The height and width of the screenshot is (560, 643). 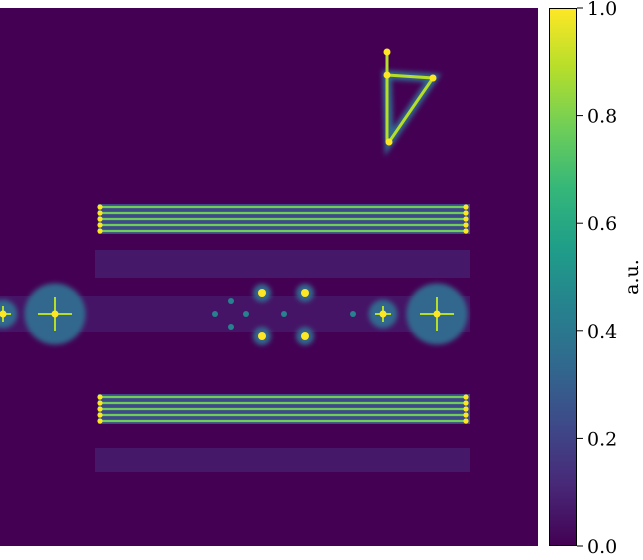 I want to click on colorbar-label: a.u., so click(x=632, y=277).